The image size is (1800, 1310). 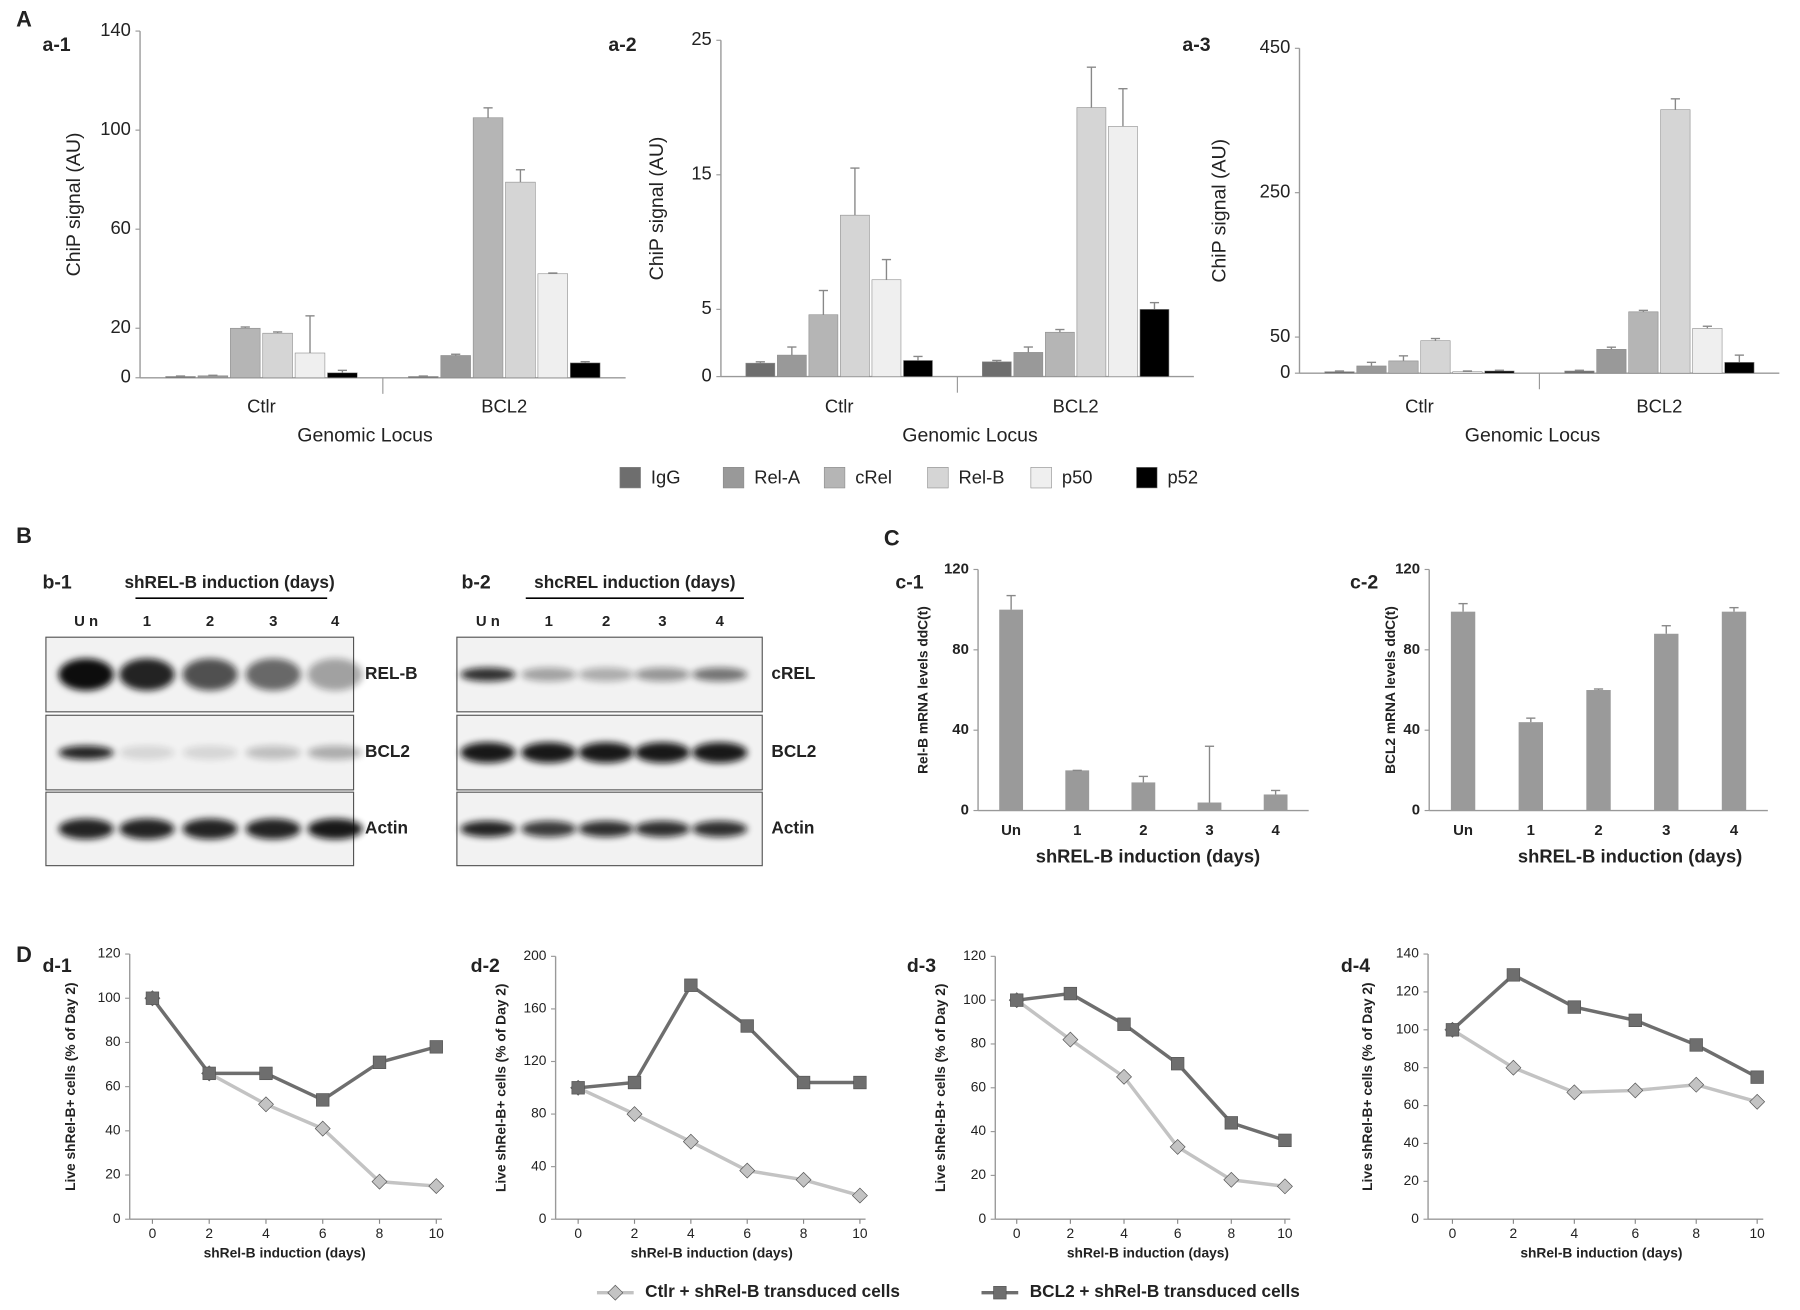 What do you see at coordinates (657, 209) in the screenshot?
I see `y-axis-title: ChiP signal (AU)` at bounding box center [657, 209].